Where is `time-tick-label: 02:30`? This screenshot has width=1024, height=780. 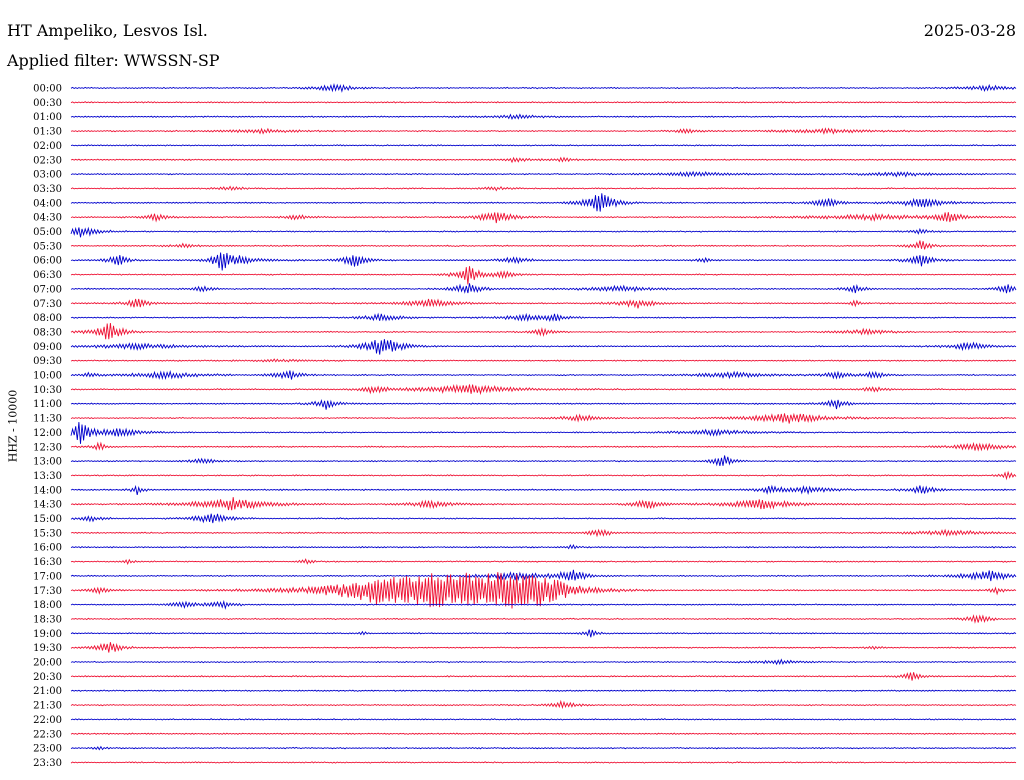 time-tick-label: 02:30 is located at coordinates (47, 160).